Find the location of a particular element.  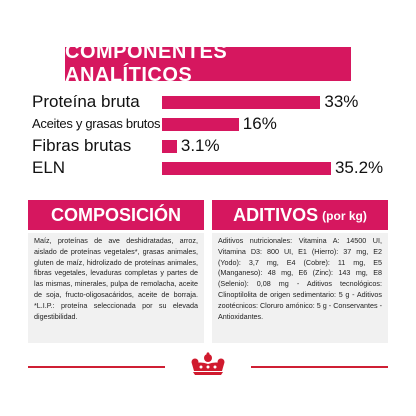

analytics-title: COMPONENTES ANALÍTICOS is located at coordinates (146, 63).